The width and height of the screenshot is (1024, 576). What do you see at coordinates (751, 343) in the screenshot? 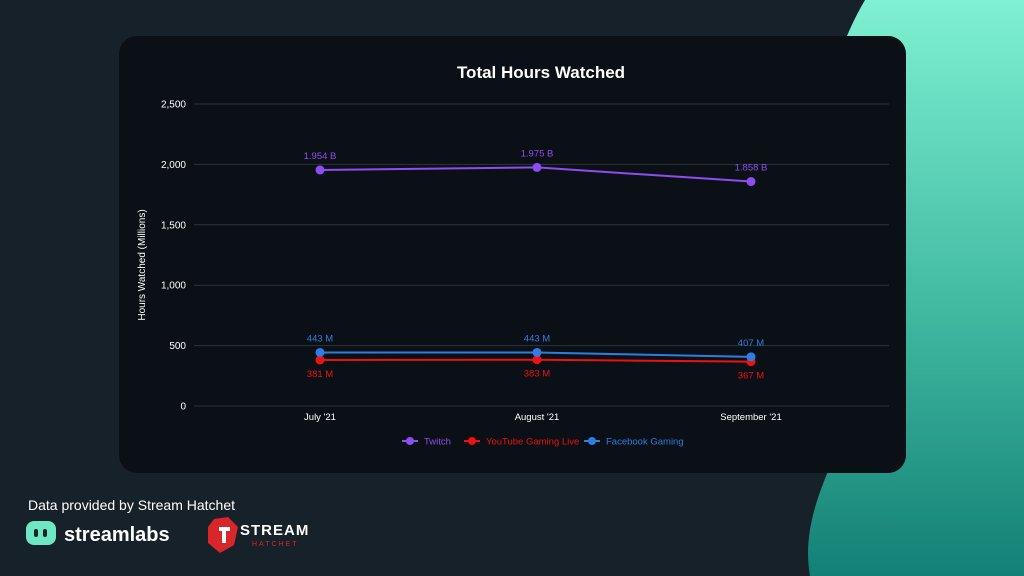
I see `data-label: 407 M` at bounding box center [751, 343].